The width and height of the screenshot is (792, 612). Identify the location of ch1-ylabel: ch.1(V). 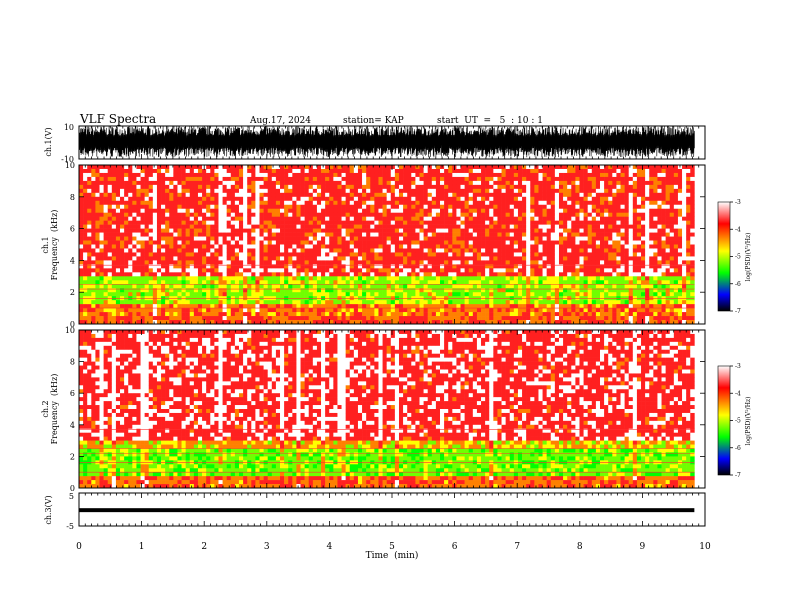
(48, 141).